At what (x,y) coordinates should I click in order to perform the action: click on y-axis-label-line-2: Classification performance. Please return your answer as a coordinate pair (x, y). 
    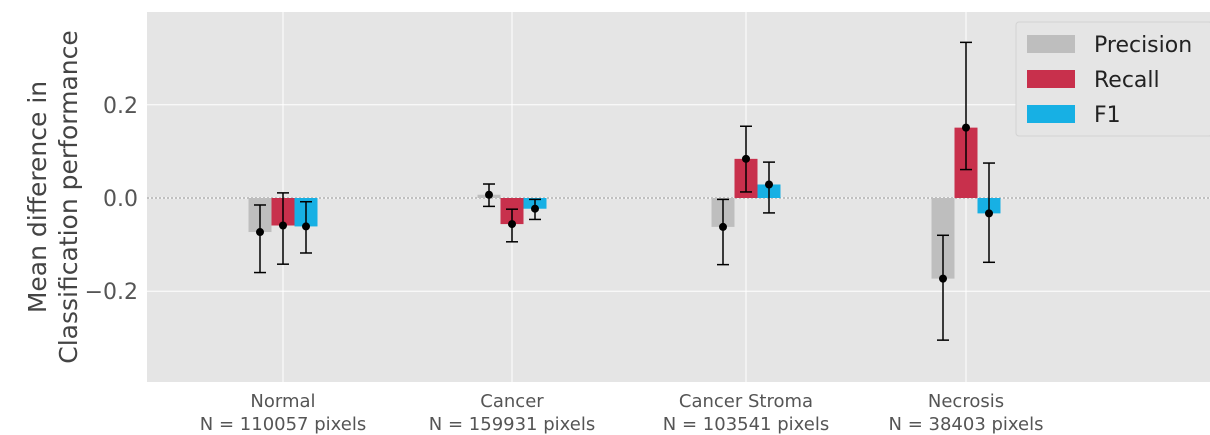
    Looking at the image, I should click on (68, 196).